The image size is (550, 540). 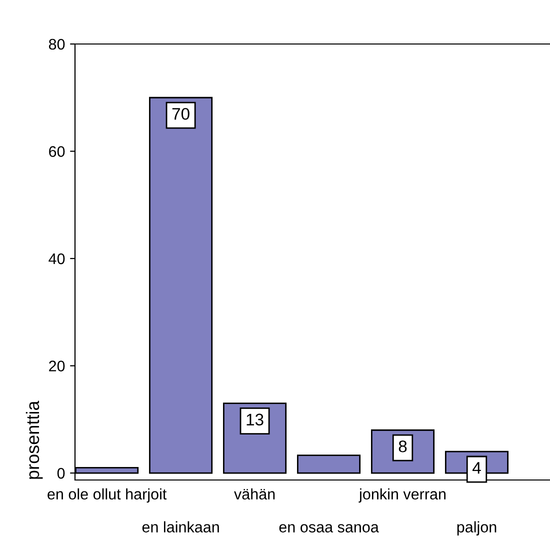 I want to click on data-label: 8, so click(x=402, y=446).